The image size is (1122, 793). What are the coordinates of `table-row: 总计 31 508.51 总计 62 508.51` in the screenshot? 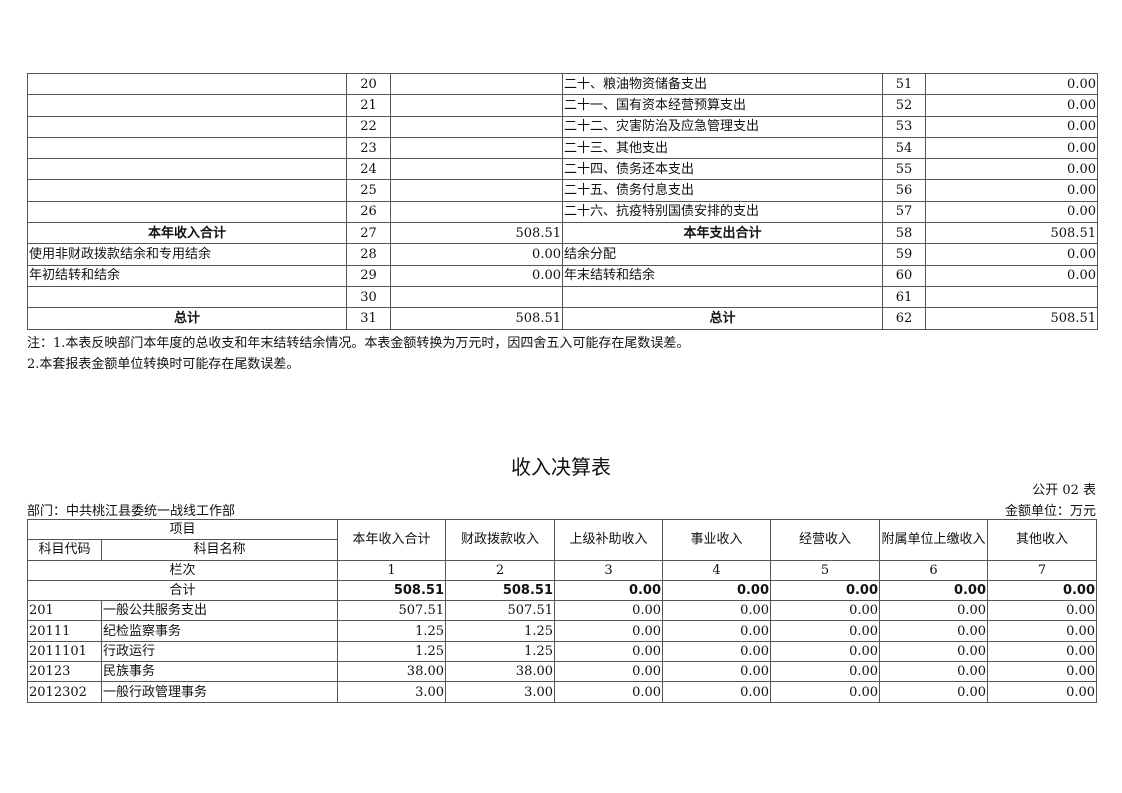 It's located at (562, 318).